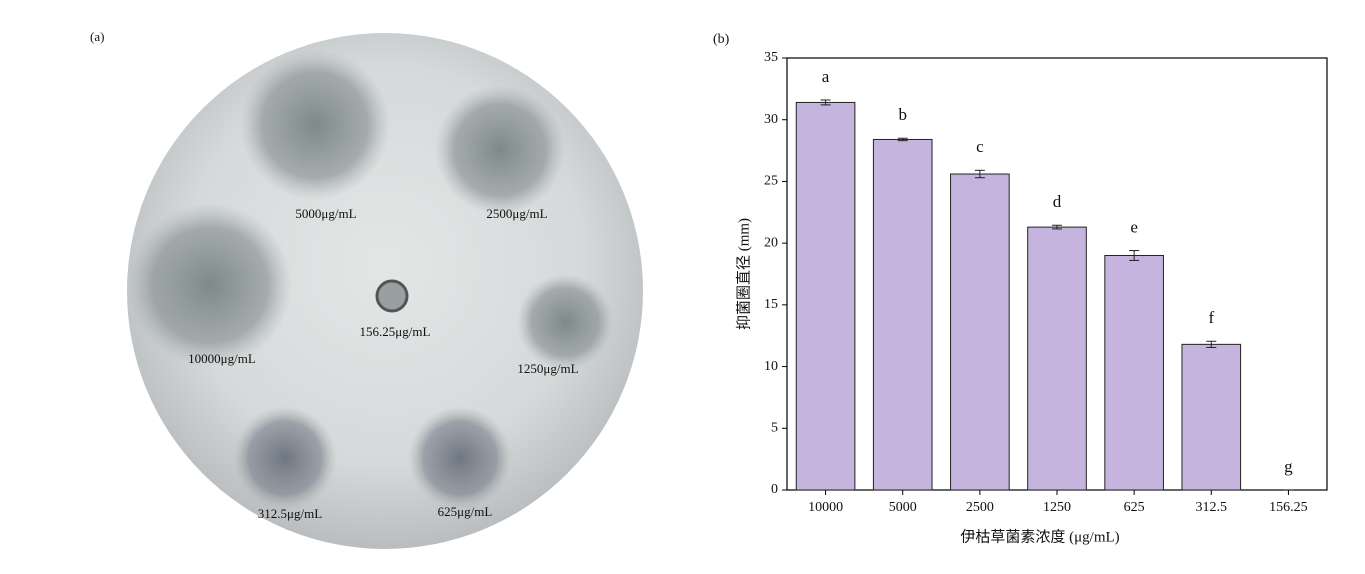 The width and height of the screenshot is (1365, 574). What do you see at coordinates (1288, 507) in the screenshot?
I see `x-tick-label: 156.25` at bounding box center [1288, 507].